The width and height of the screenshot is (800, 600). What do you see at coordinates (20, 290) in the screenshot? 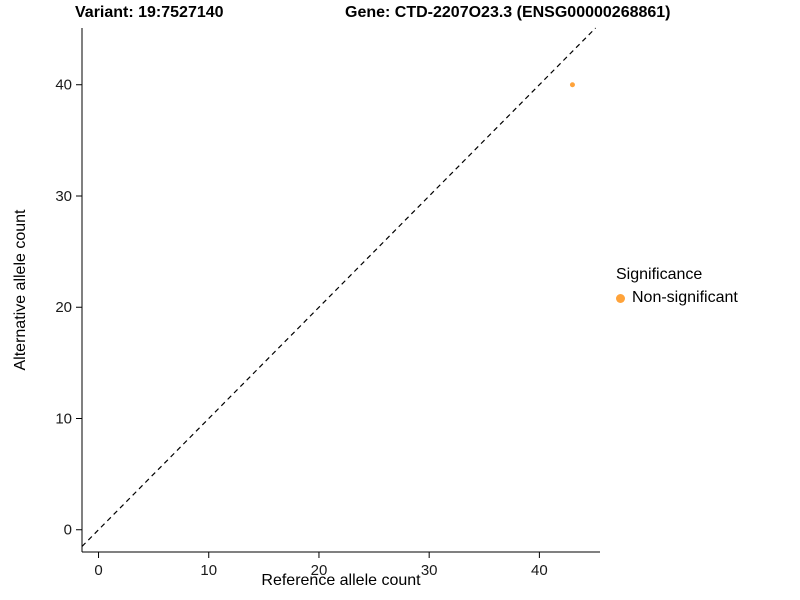
I see `y-axis-title: Alternative allele count` at bounding box center [20, 290].